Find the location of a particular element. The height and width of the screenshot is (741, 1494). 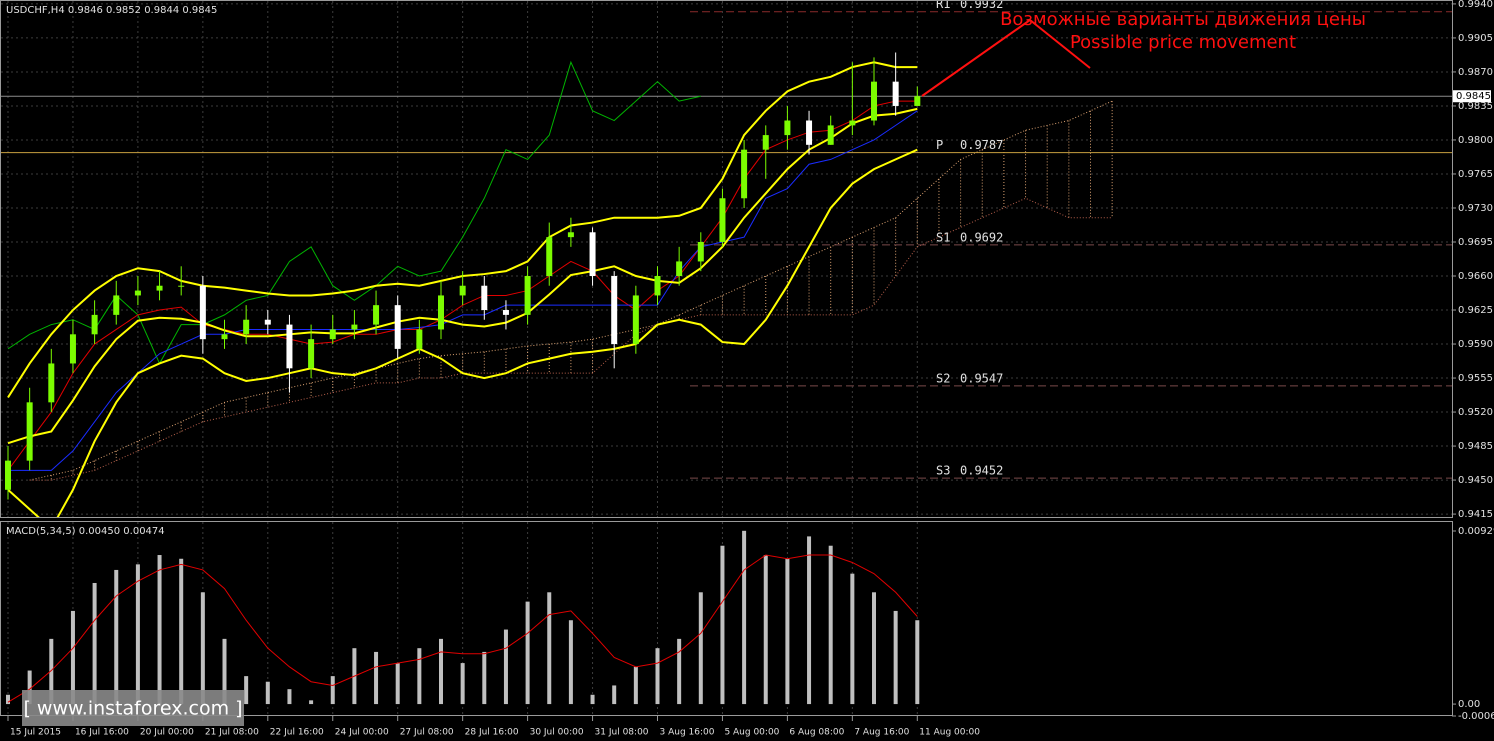

pivot-value: 0.9692 is located at coordinates (981, 237).